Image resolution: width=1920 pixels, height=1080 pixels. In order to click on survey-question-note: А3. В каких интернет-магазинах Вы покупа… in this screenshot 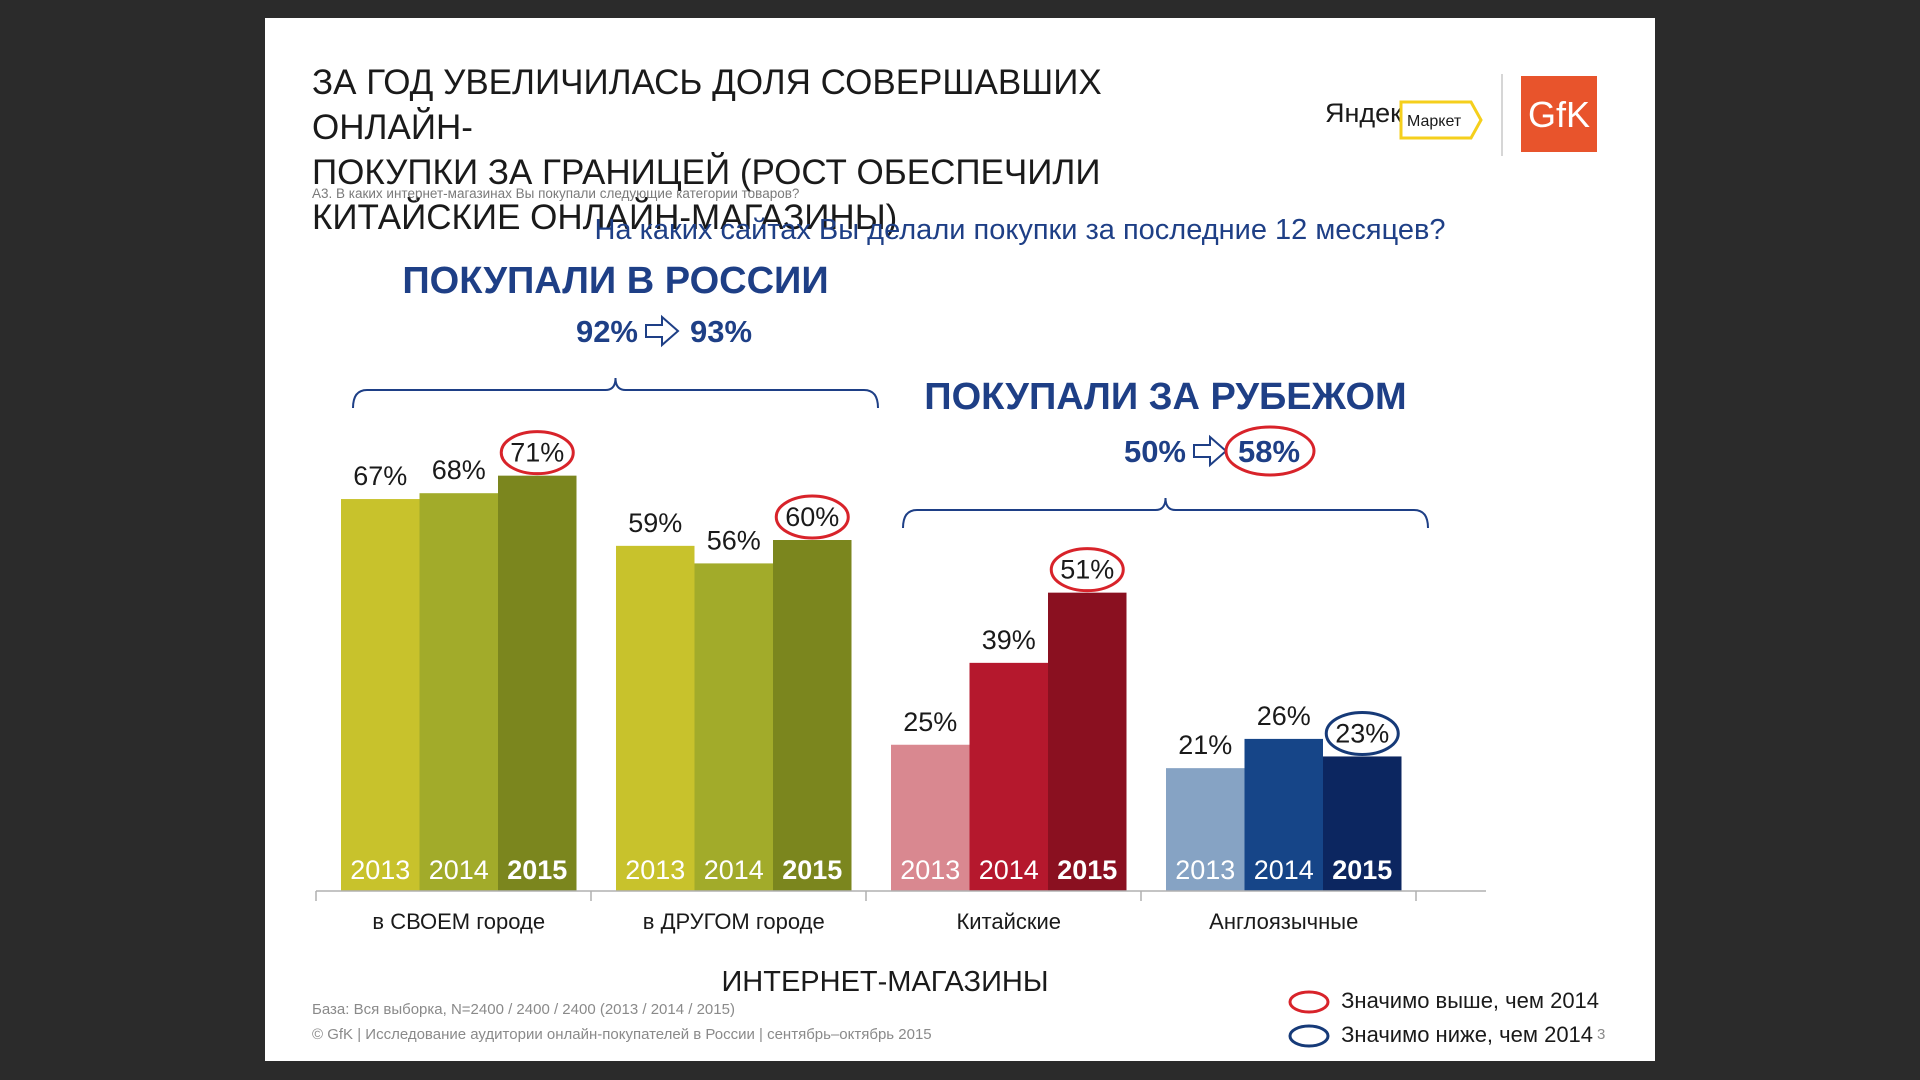, I will do `click(556, 193)`.